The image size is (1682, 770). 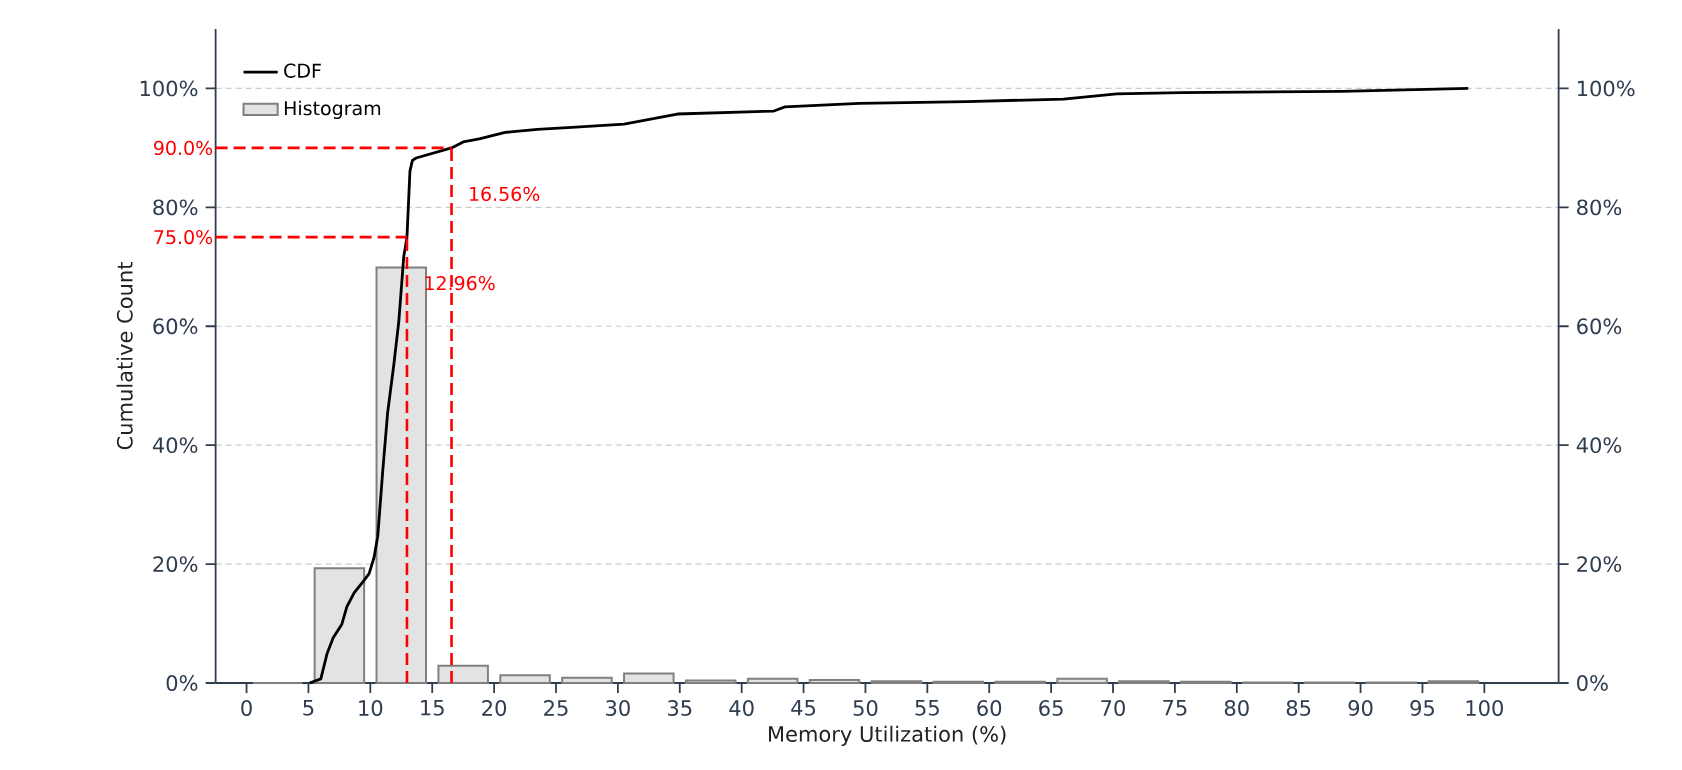 What do you see at coordinates (1175, 708) in the screenshot?
I see `x-tick-label: 75` at bounding box center [1175, 708].